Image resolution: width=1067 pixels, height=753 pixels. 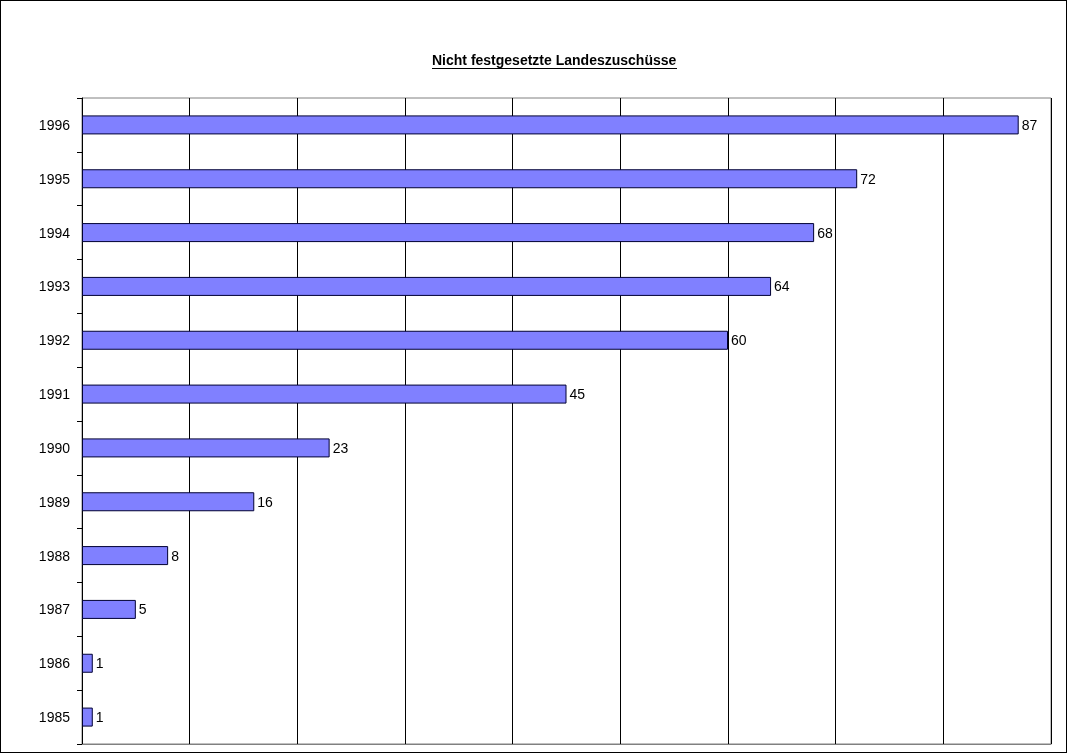 What do you see at coordinates (54, 286) in the screenshot?
I see `y-tick-label: 1993` at bounding box center [54, 286].